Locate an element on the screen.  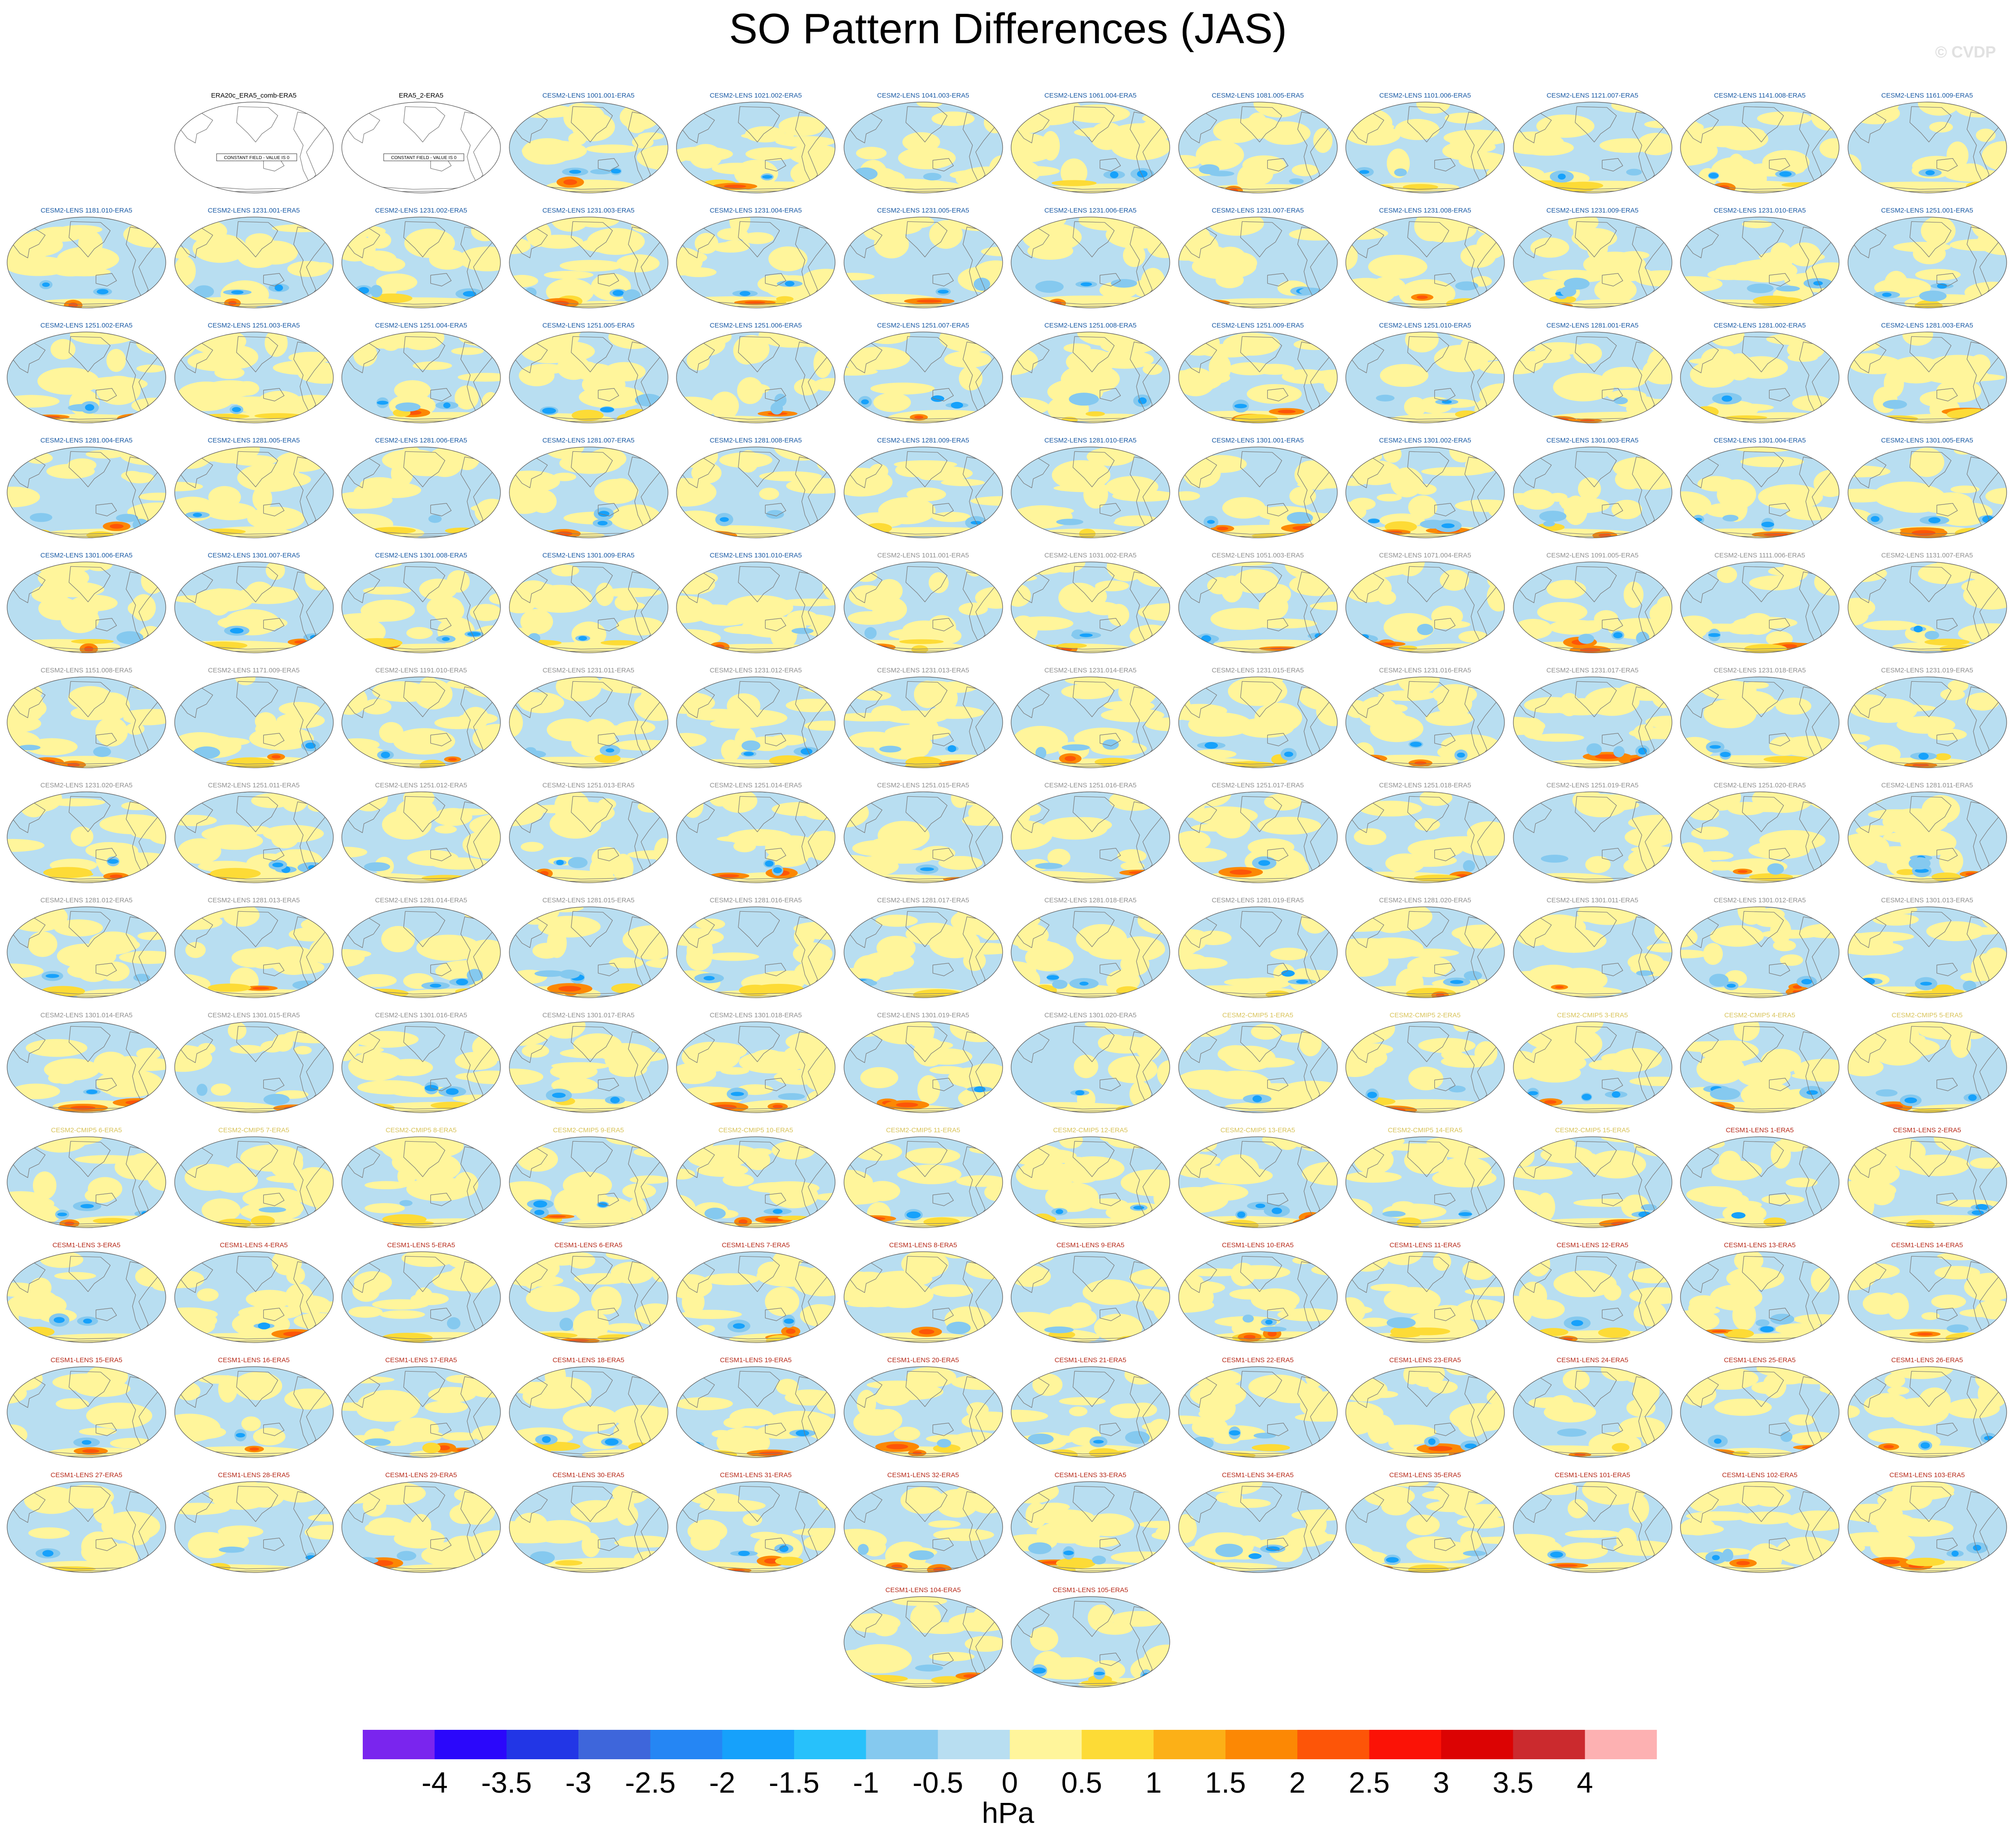
map-panel: CESM2-LENS 1081.005-ERA5 is located at coordinates (1258, 142).